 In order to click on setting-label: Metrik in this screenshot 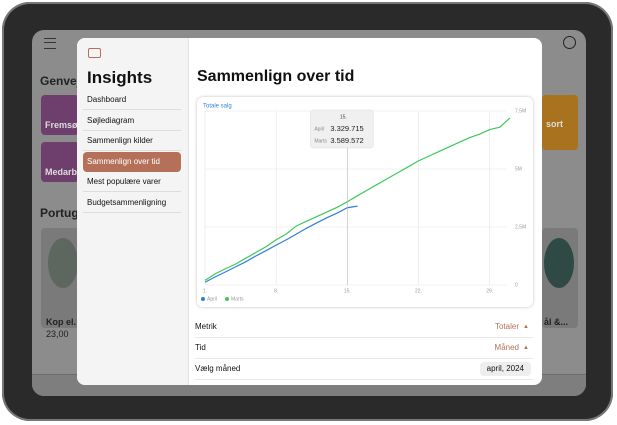, I will do `click(206, 326)`.